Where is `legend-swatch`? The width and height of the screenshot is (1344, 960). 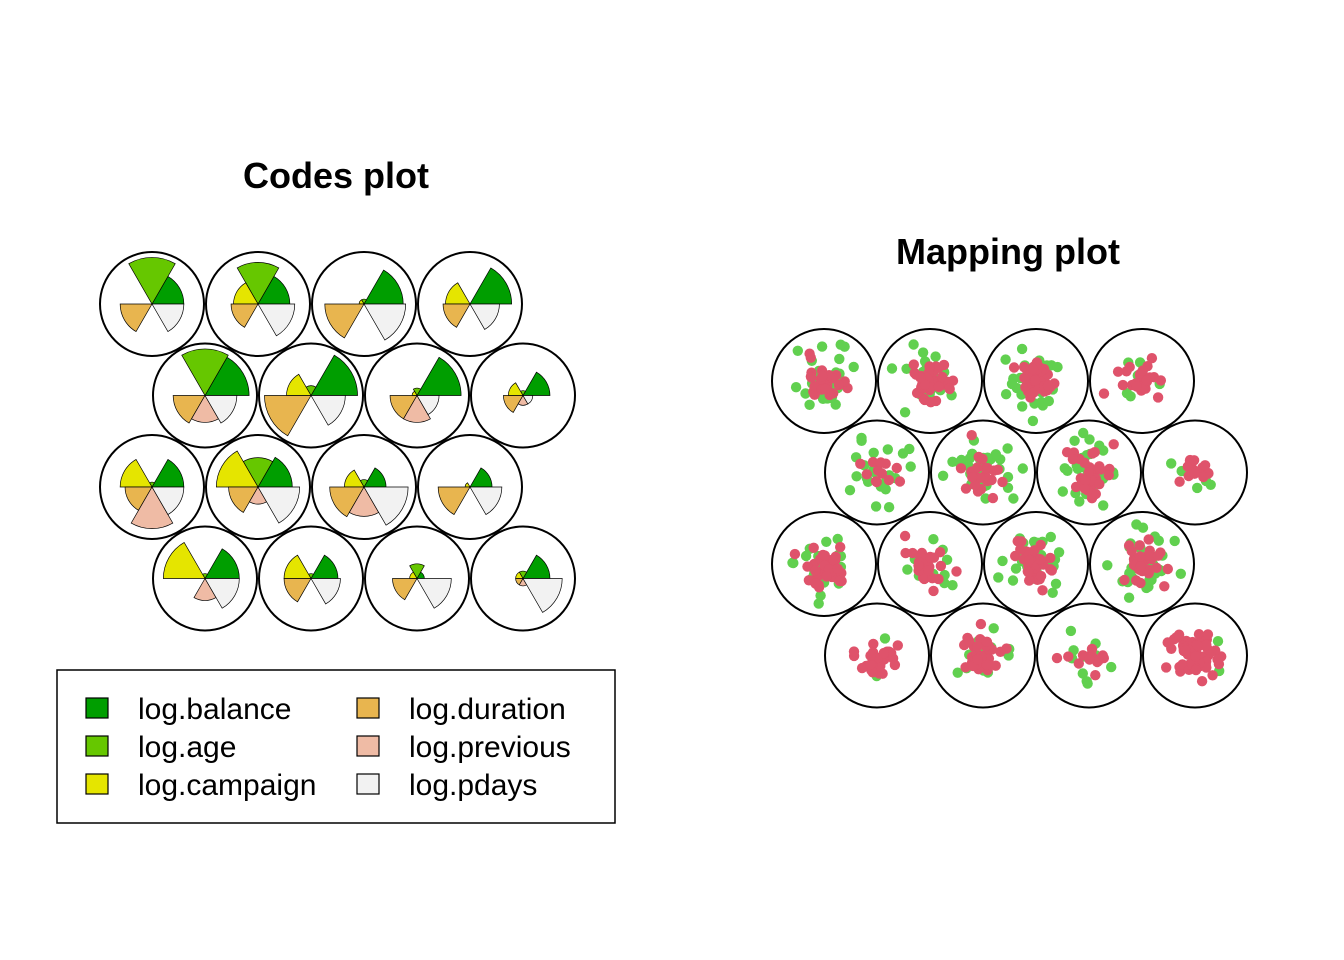 legend-swatch is located at coordinates (97, 746).